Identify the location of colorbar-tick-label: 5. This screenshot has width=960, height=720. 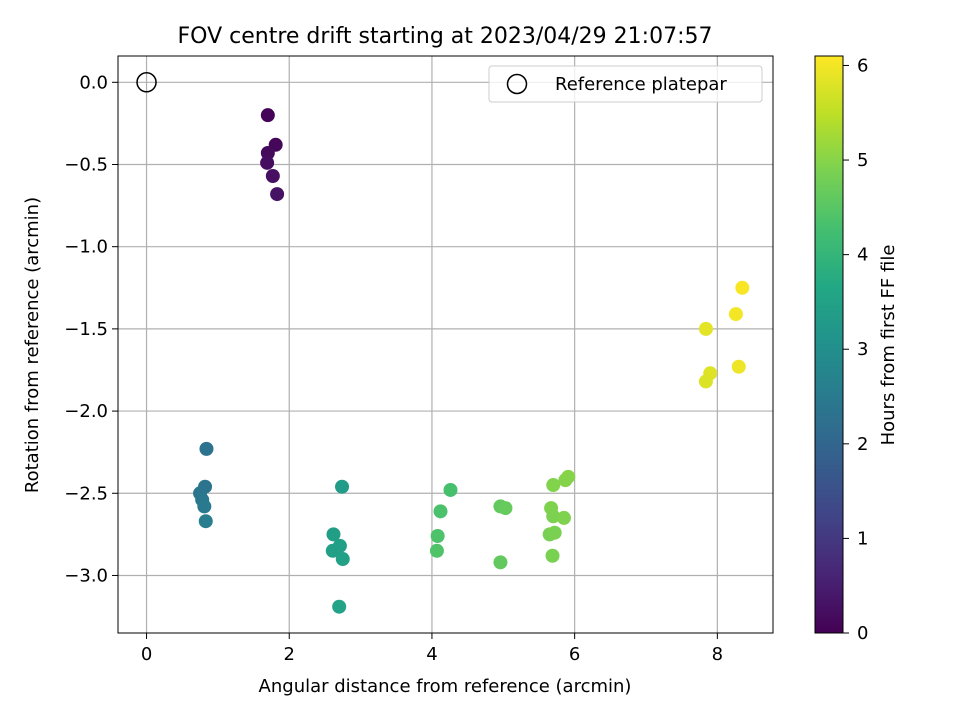
(862, 160).